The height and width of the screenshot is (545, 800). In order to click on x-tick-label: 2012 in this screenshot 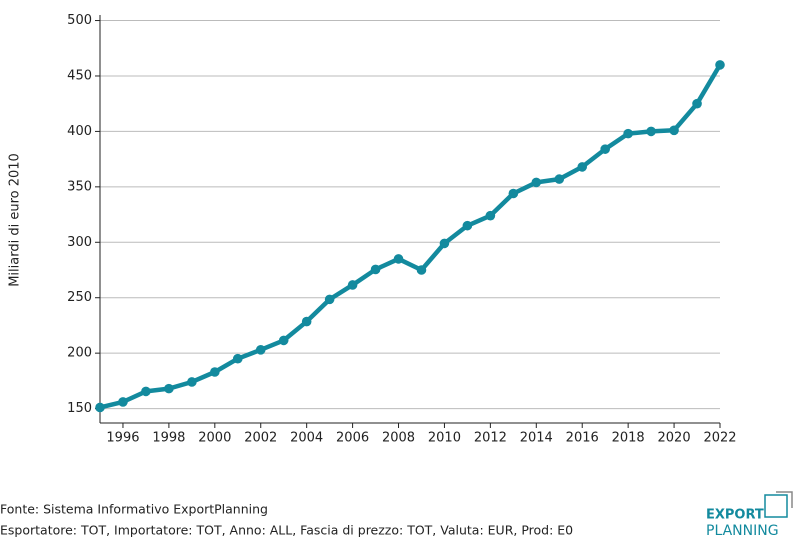, I will do `click(490, 438)`.